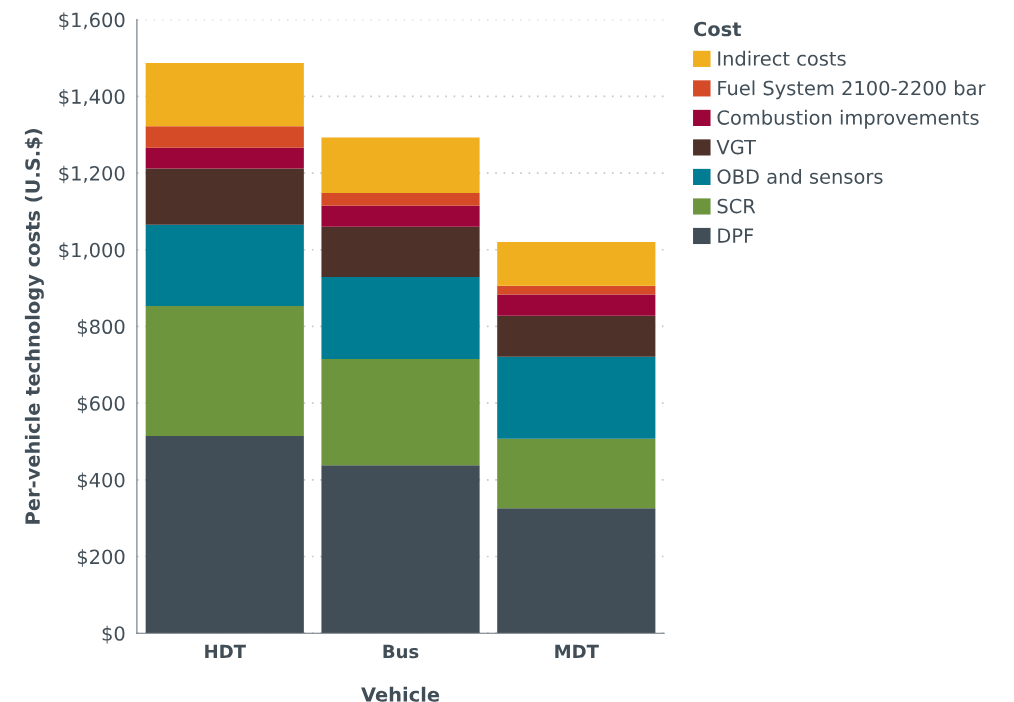  What do you see at coordinates (736, 206) in the screenshot?
I see `legend-label: SCR` at bounding box center [736, 206].